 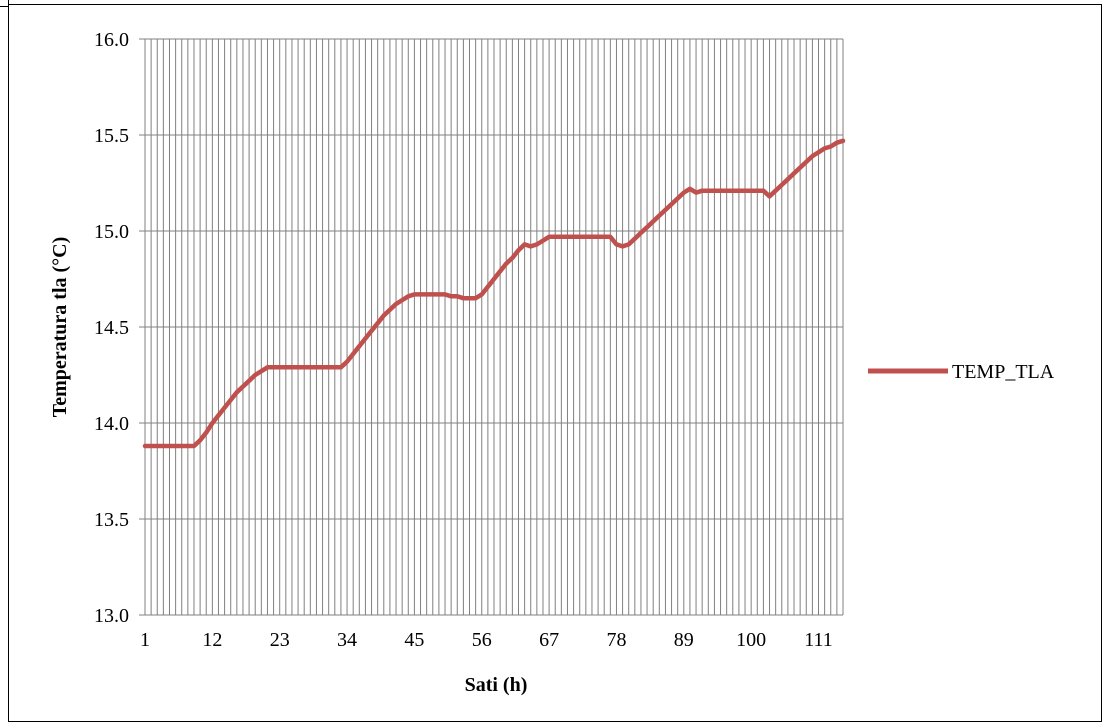 What do you see at coordinates (280, 640) in the screenshot?
I see `x-tick-label: 23` at bounding box center [280, 640].